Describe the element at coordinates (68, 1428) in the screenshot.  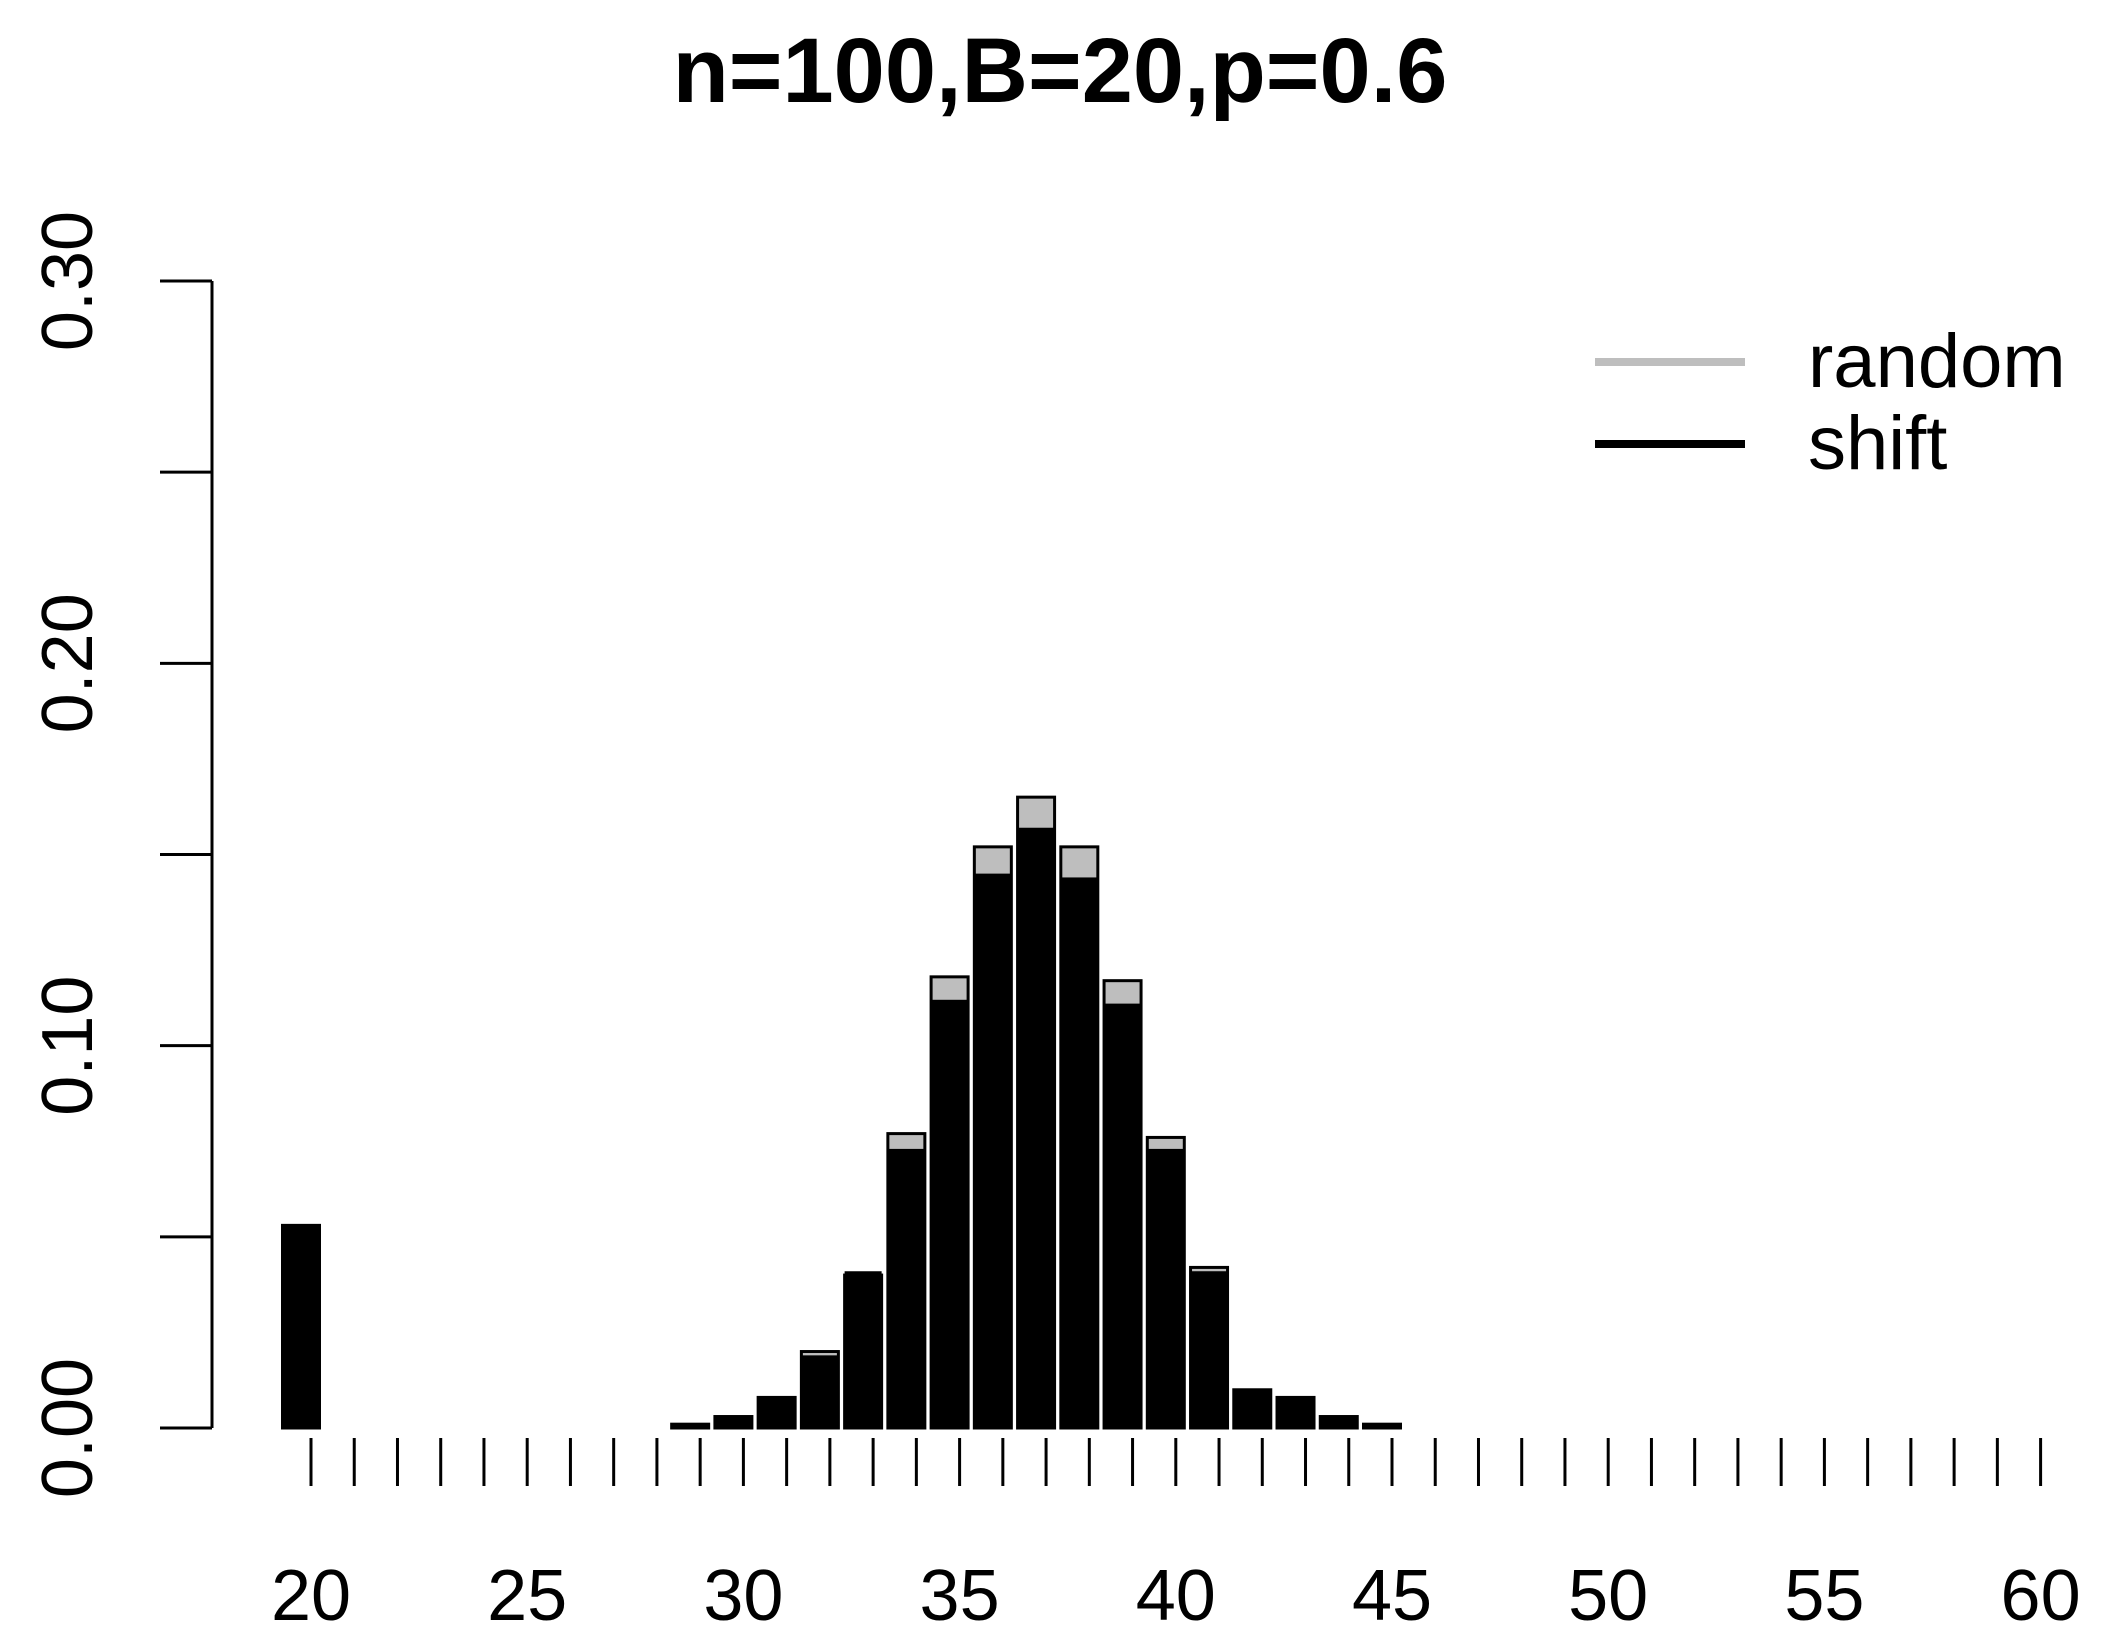
I see `y-tick-label-0.00: 0.00` at that location.